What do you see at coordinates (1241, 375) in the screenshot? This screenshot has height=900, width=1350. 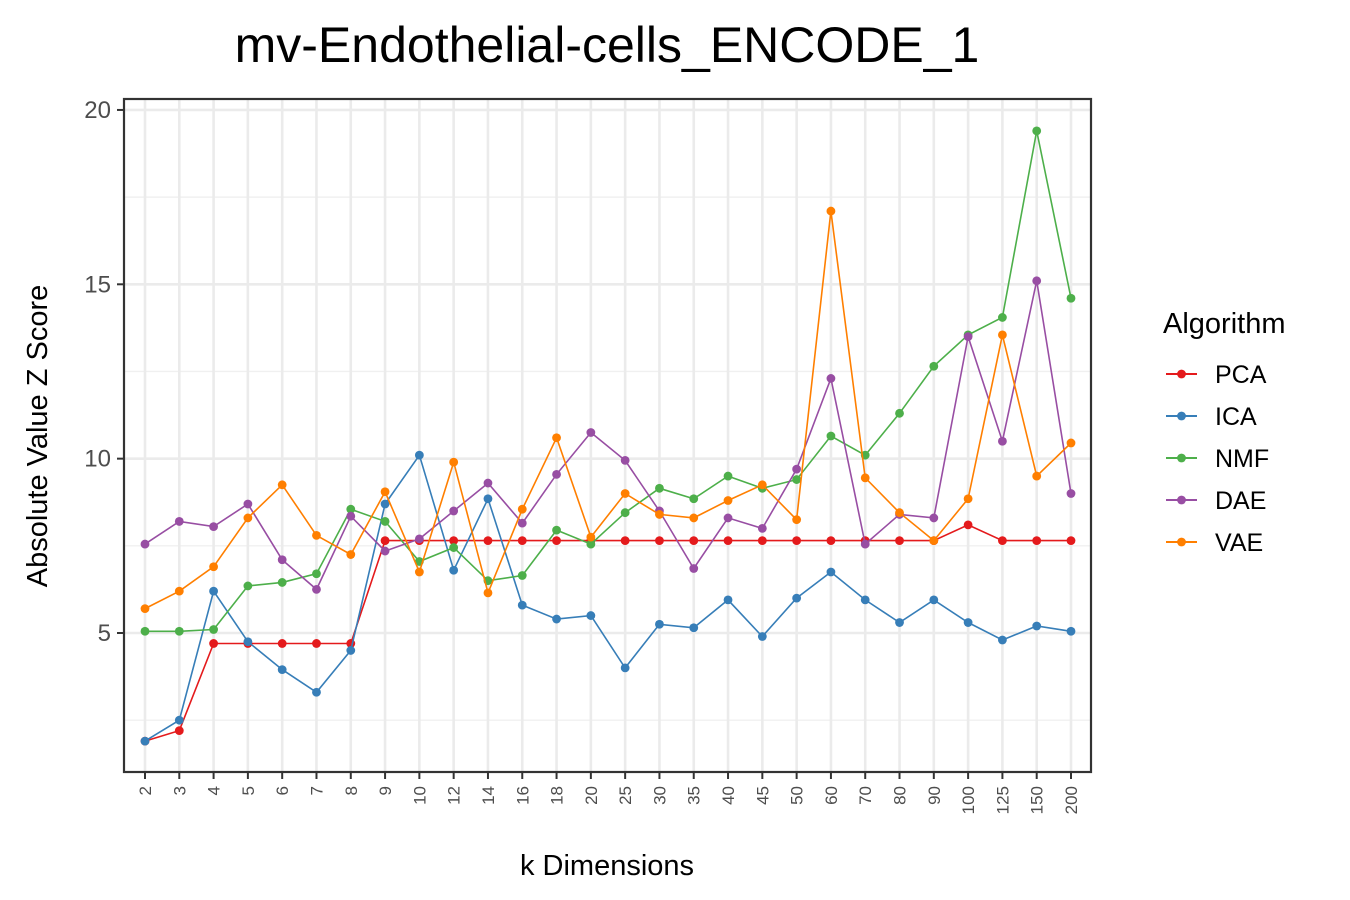 I see `legend-label: PCA` at bounding box center [1241, 375].